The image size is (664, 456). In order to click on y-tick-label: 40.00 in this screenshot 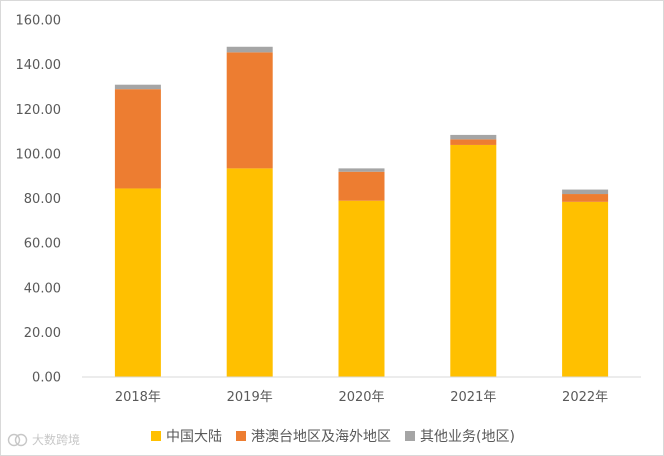, I will do `click(42, 288)`.